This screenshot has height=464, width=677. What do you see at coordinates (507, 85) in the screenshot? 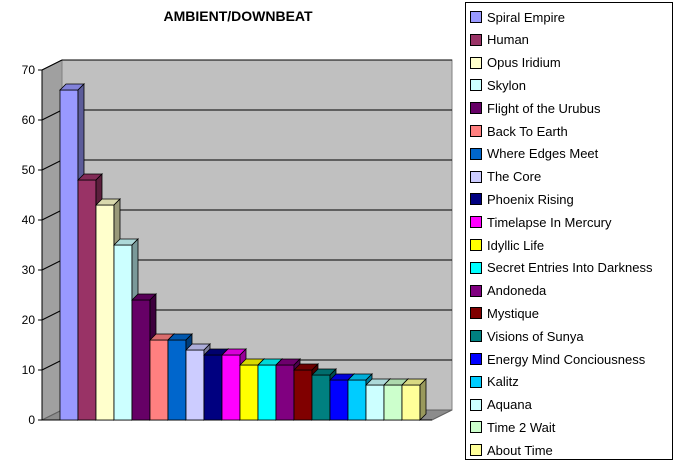
I see `legend-label: Skylon` at bounding box center [507, 85].